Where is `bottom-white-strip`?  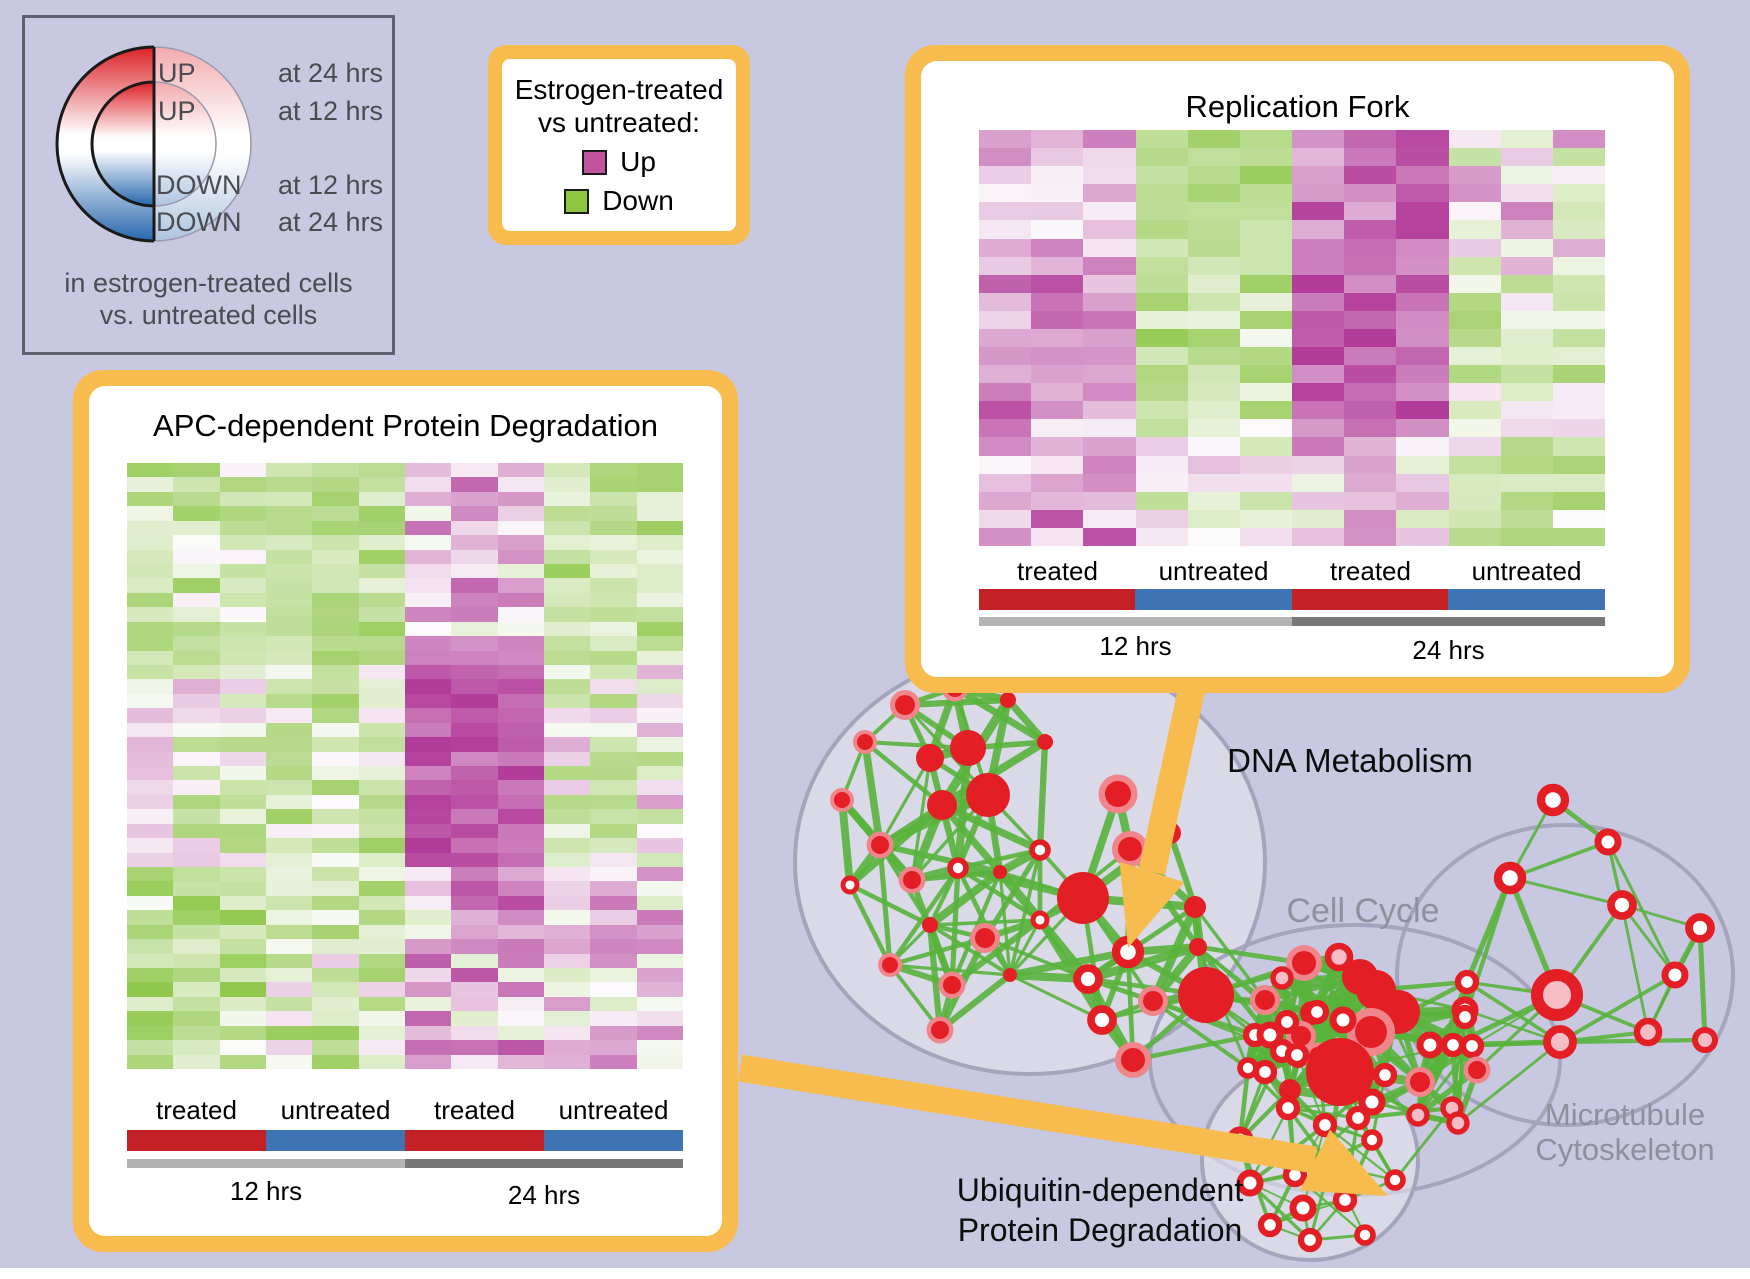 bottom-white-strip is located at coordinates (875, 1273).